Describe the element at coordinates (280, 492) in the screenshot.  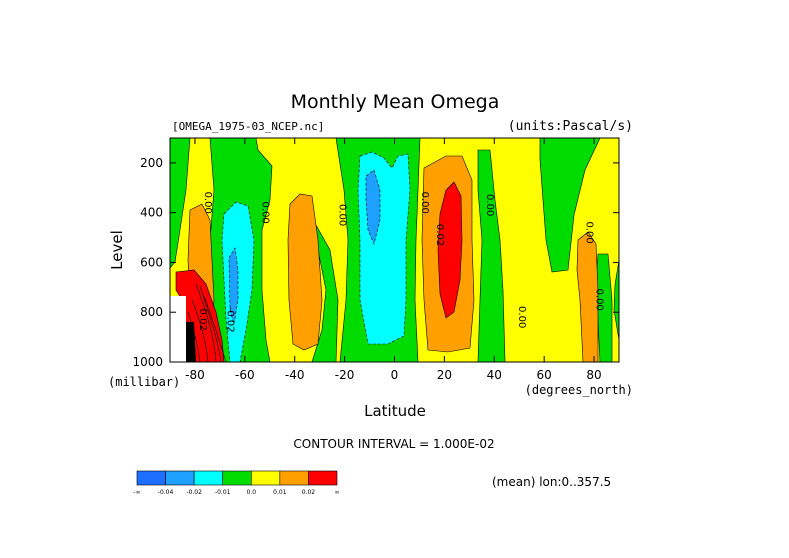
I see `colorbar-label: 0.01` at that location.